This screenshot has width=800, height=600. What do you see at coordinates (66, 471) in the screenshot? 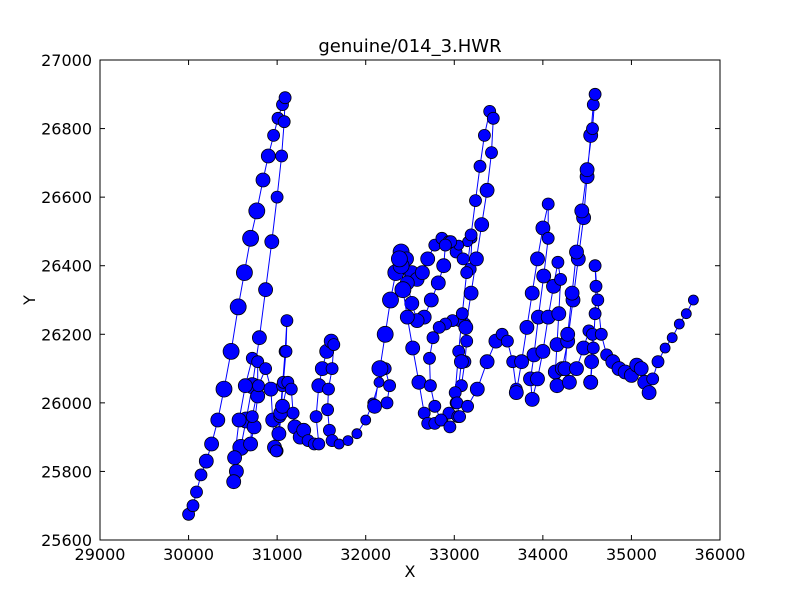
I see `y-tick-label: 25800` at bounding box center [66, 471].